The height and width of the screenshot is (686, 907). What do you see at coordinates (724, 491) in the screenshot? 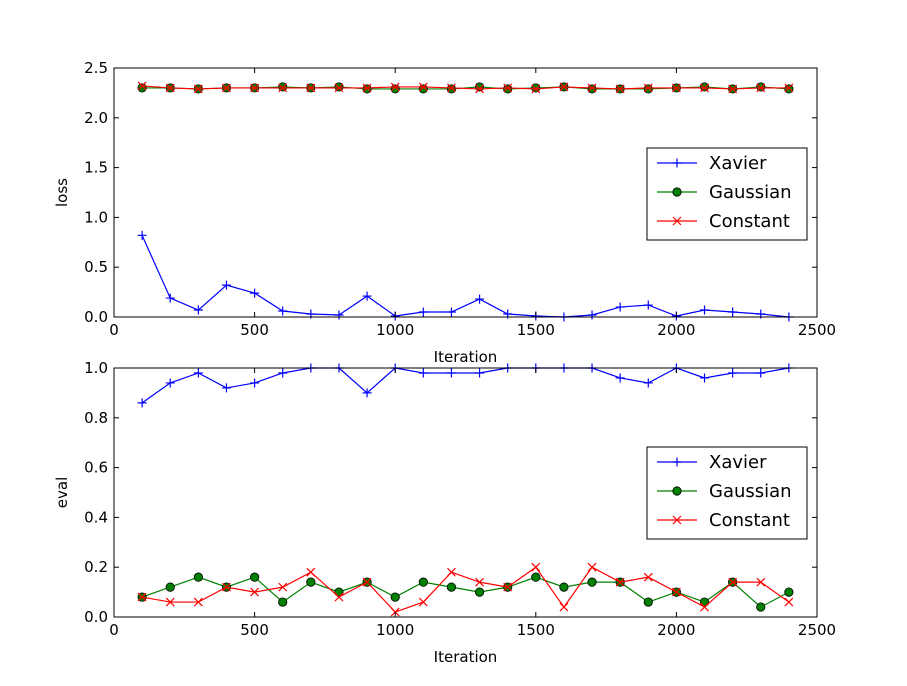
I see `legend-item-gaussian: Gaussian` at bounding box center [724, 491].